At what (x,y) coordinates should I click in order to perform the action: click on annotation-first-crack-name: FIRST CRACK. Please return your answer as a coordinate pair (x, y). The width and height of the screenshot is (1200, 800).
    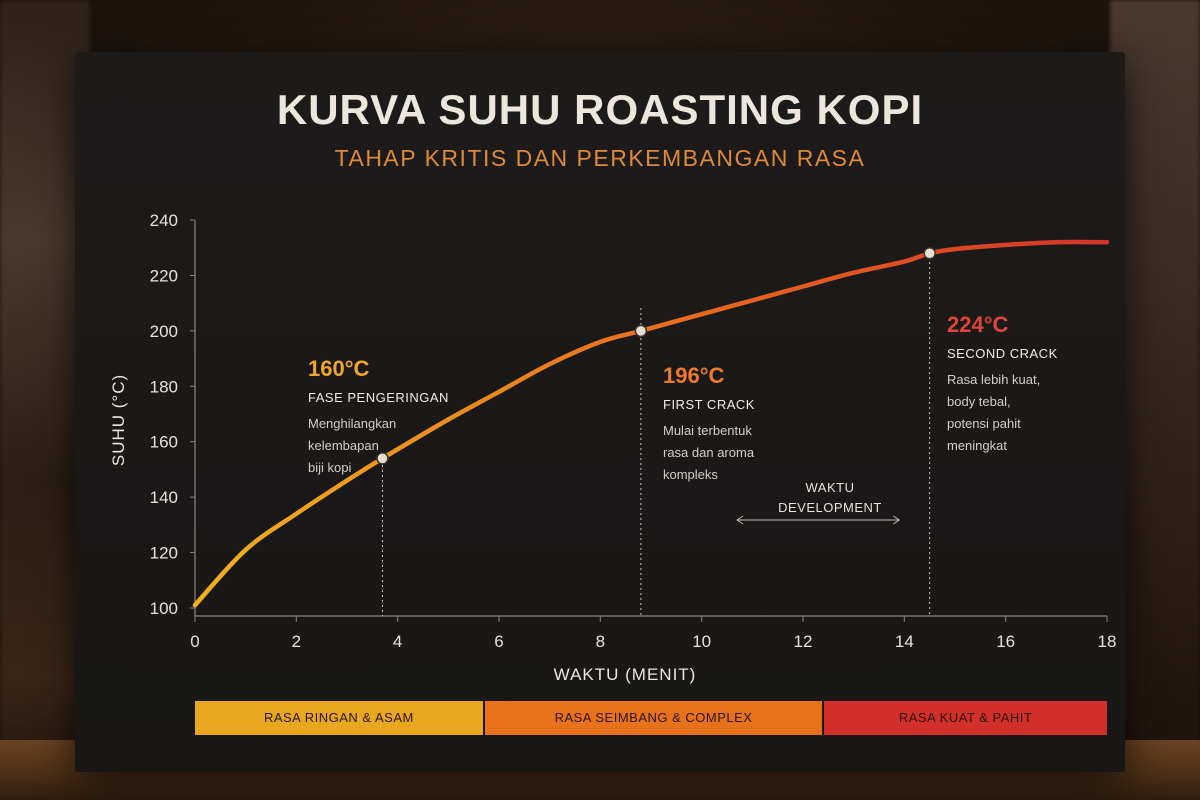
    Looking at the image, I should click on (709, 404).